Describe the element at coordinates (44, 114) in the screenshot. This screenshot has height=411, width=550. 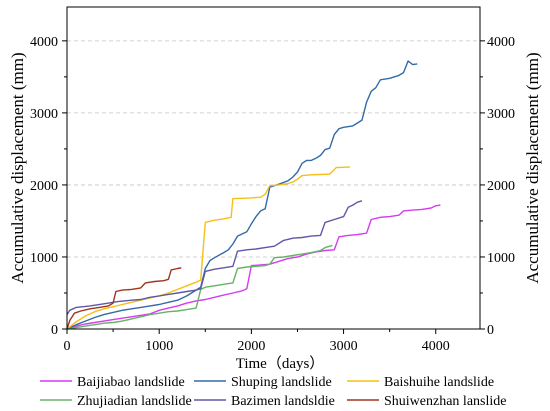
I see `y-tick-label-left: 3000` at that location.